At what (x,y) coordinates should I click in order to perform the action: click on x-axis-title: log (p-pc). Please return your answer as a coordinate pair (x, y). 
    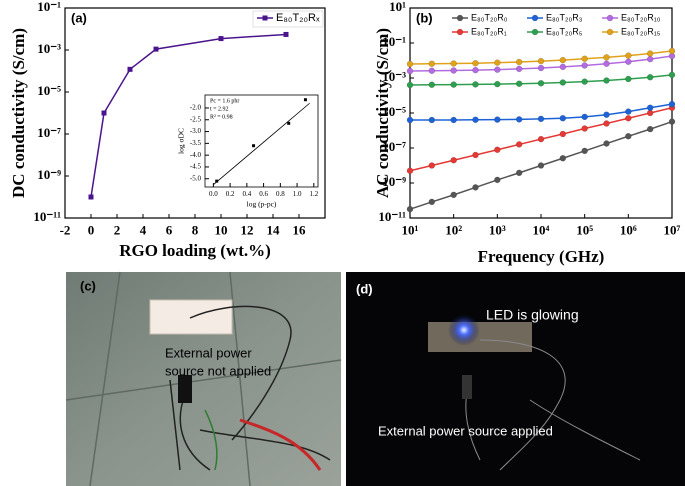
    Looking at the image, I should click on (262, 204).